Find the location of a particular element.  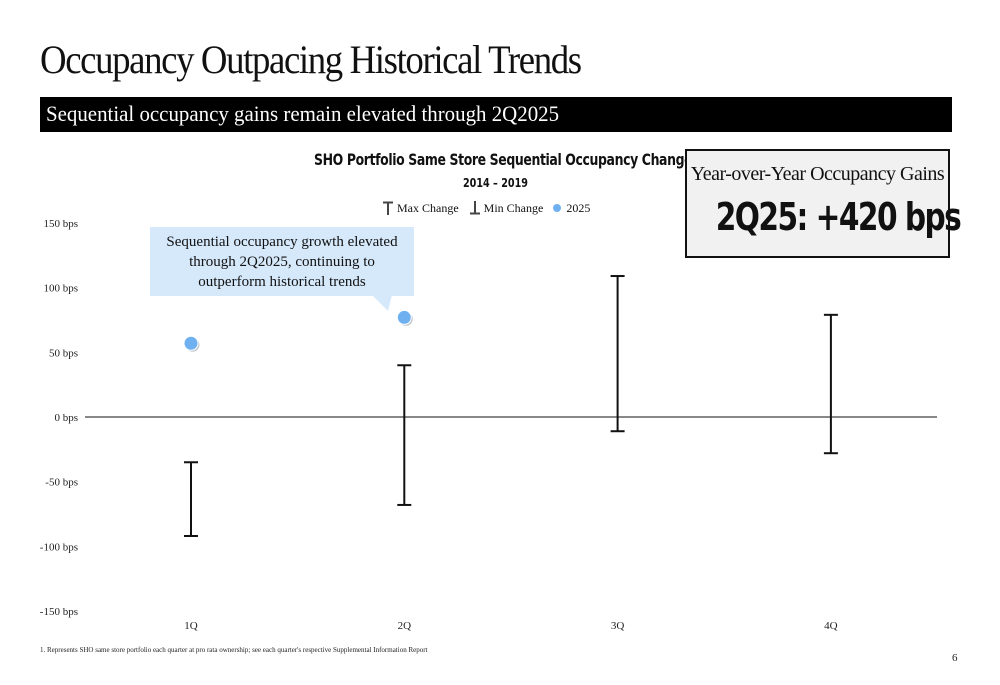

y-tick-label: -50 bps is located at coordinates (61, 483).